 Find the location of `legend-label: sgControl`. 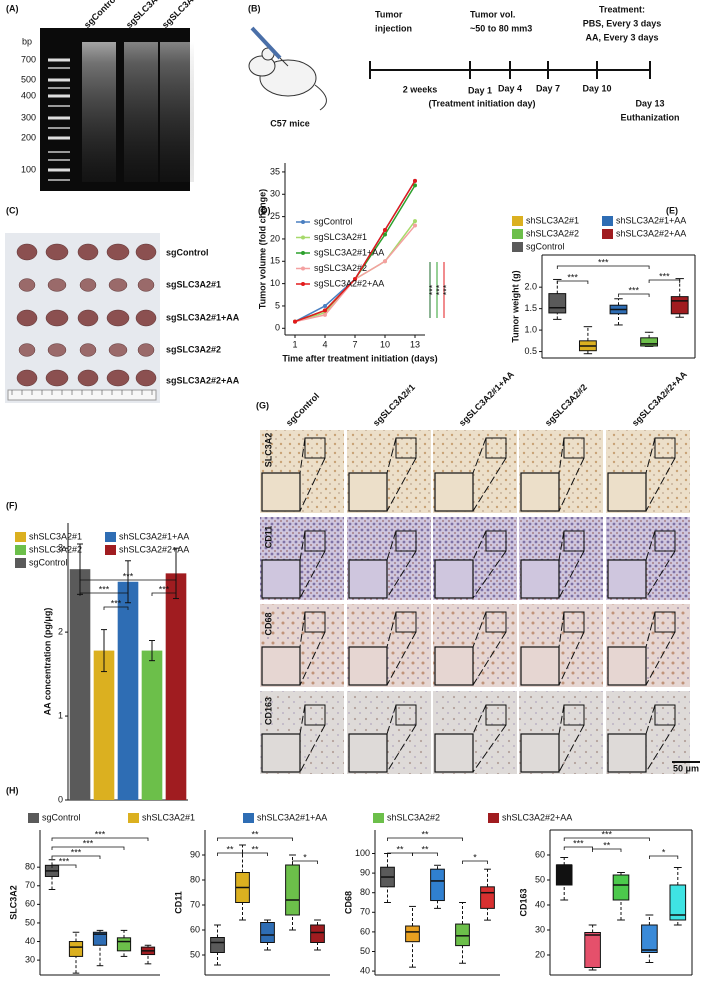

legend-label: sgControl is located at coordinates (61, 817).